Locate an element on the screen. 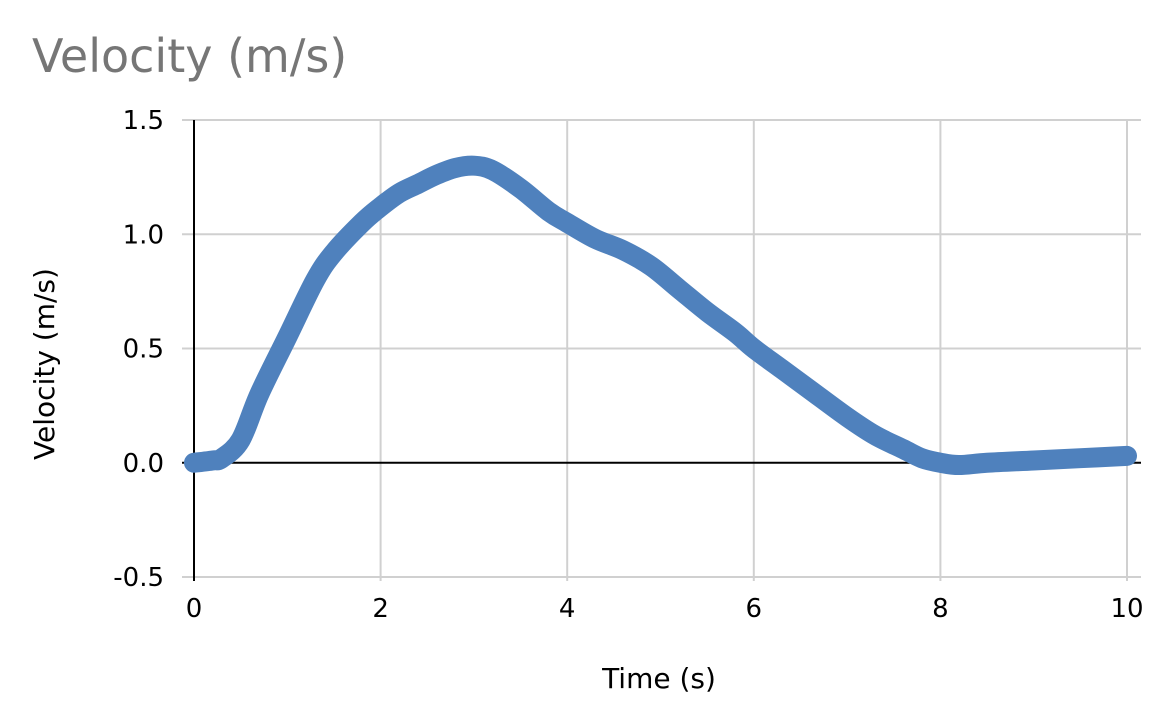 This screenshot has width=1174, height=722. x-axis-title: Time (s) is located at coordinates (658, 678).